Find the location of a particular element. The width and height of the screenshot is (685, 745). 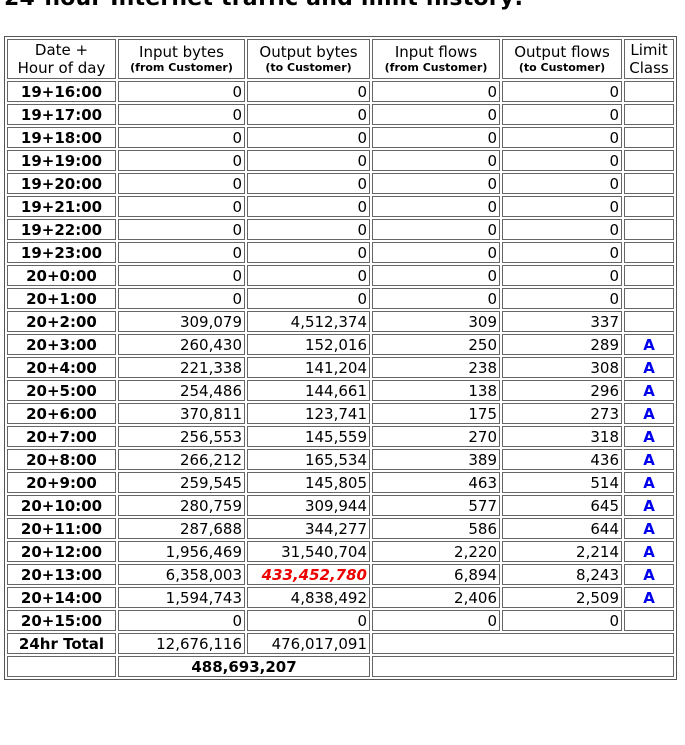

table-row: 20+13:00 6,358,003 433,452,780 6,894 8,243 A is located at coordinates (340, 574).